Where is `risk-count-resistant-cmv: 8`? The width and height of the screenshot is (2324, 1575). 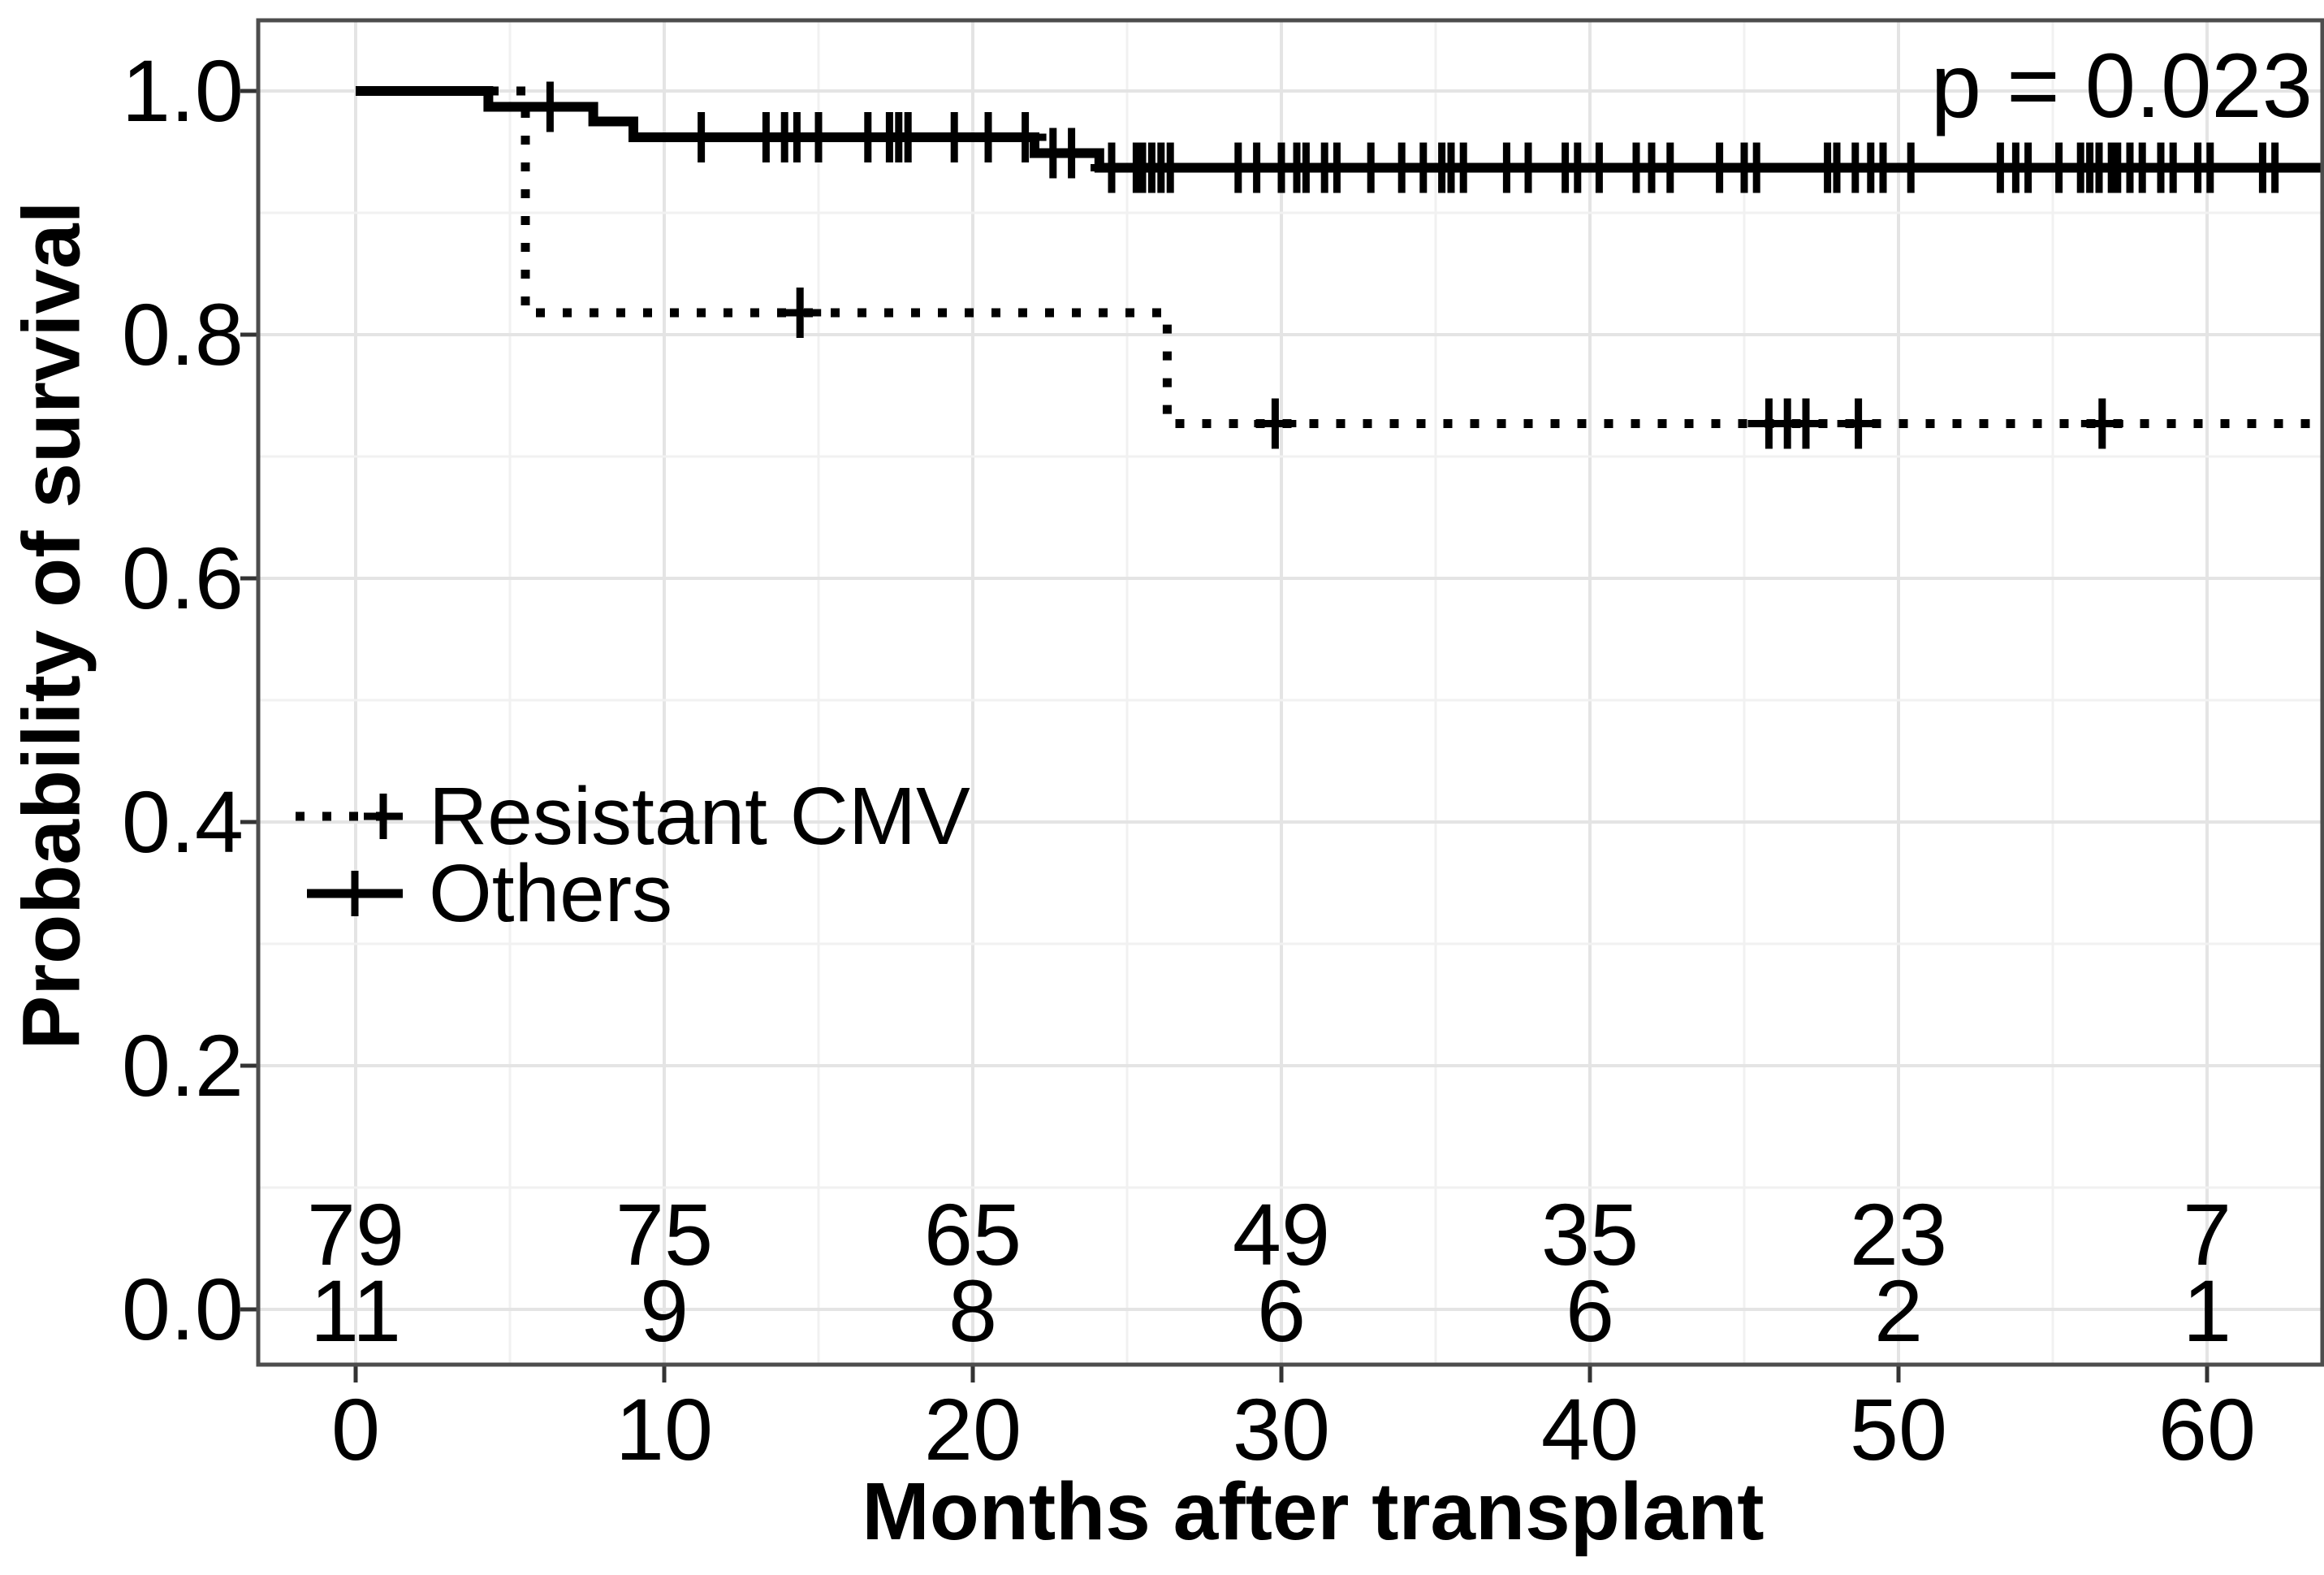 risk-count-resistant-cmv: 8 is located at coordinates (973, 1310).